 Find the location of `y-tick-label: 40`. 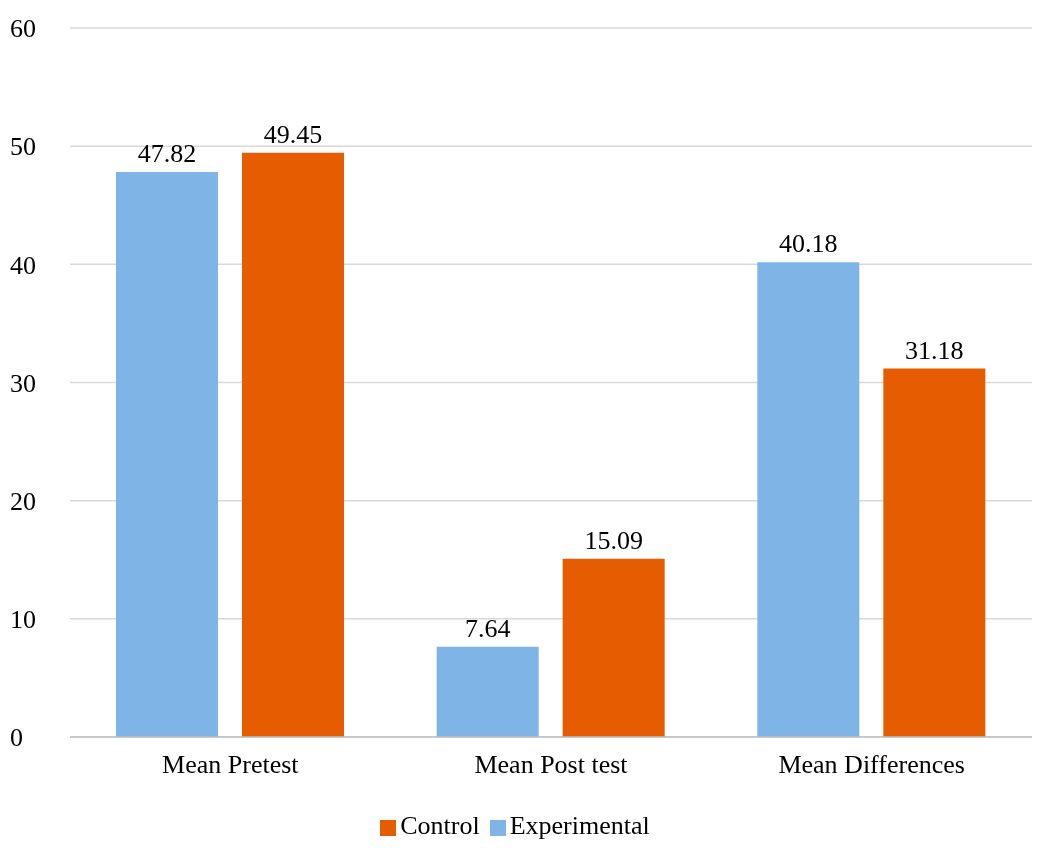

y-tick-label: 40 is located at coordinates (23, 265).